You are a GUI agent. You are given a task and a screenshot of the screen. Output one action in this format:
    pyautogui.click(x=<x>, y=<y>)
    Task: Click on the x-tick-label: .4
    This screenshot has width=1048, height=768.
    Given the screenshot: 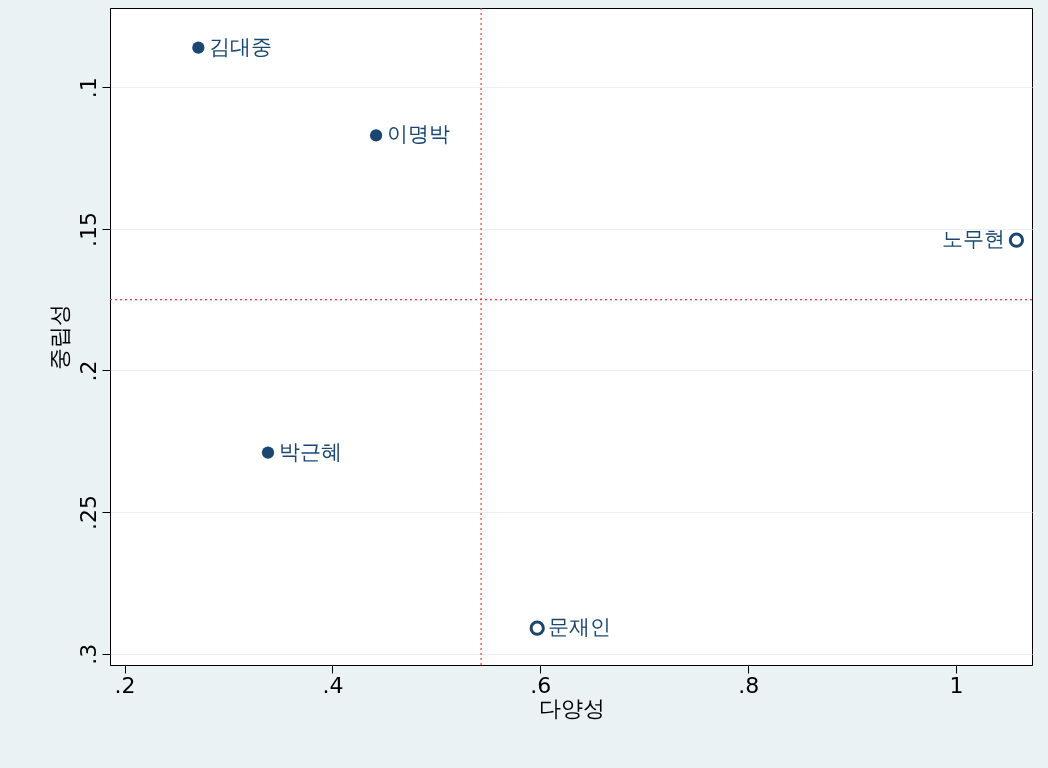 What is the action you would take?
    pyautogui.click(x=333, y=685)
    